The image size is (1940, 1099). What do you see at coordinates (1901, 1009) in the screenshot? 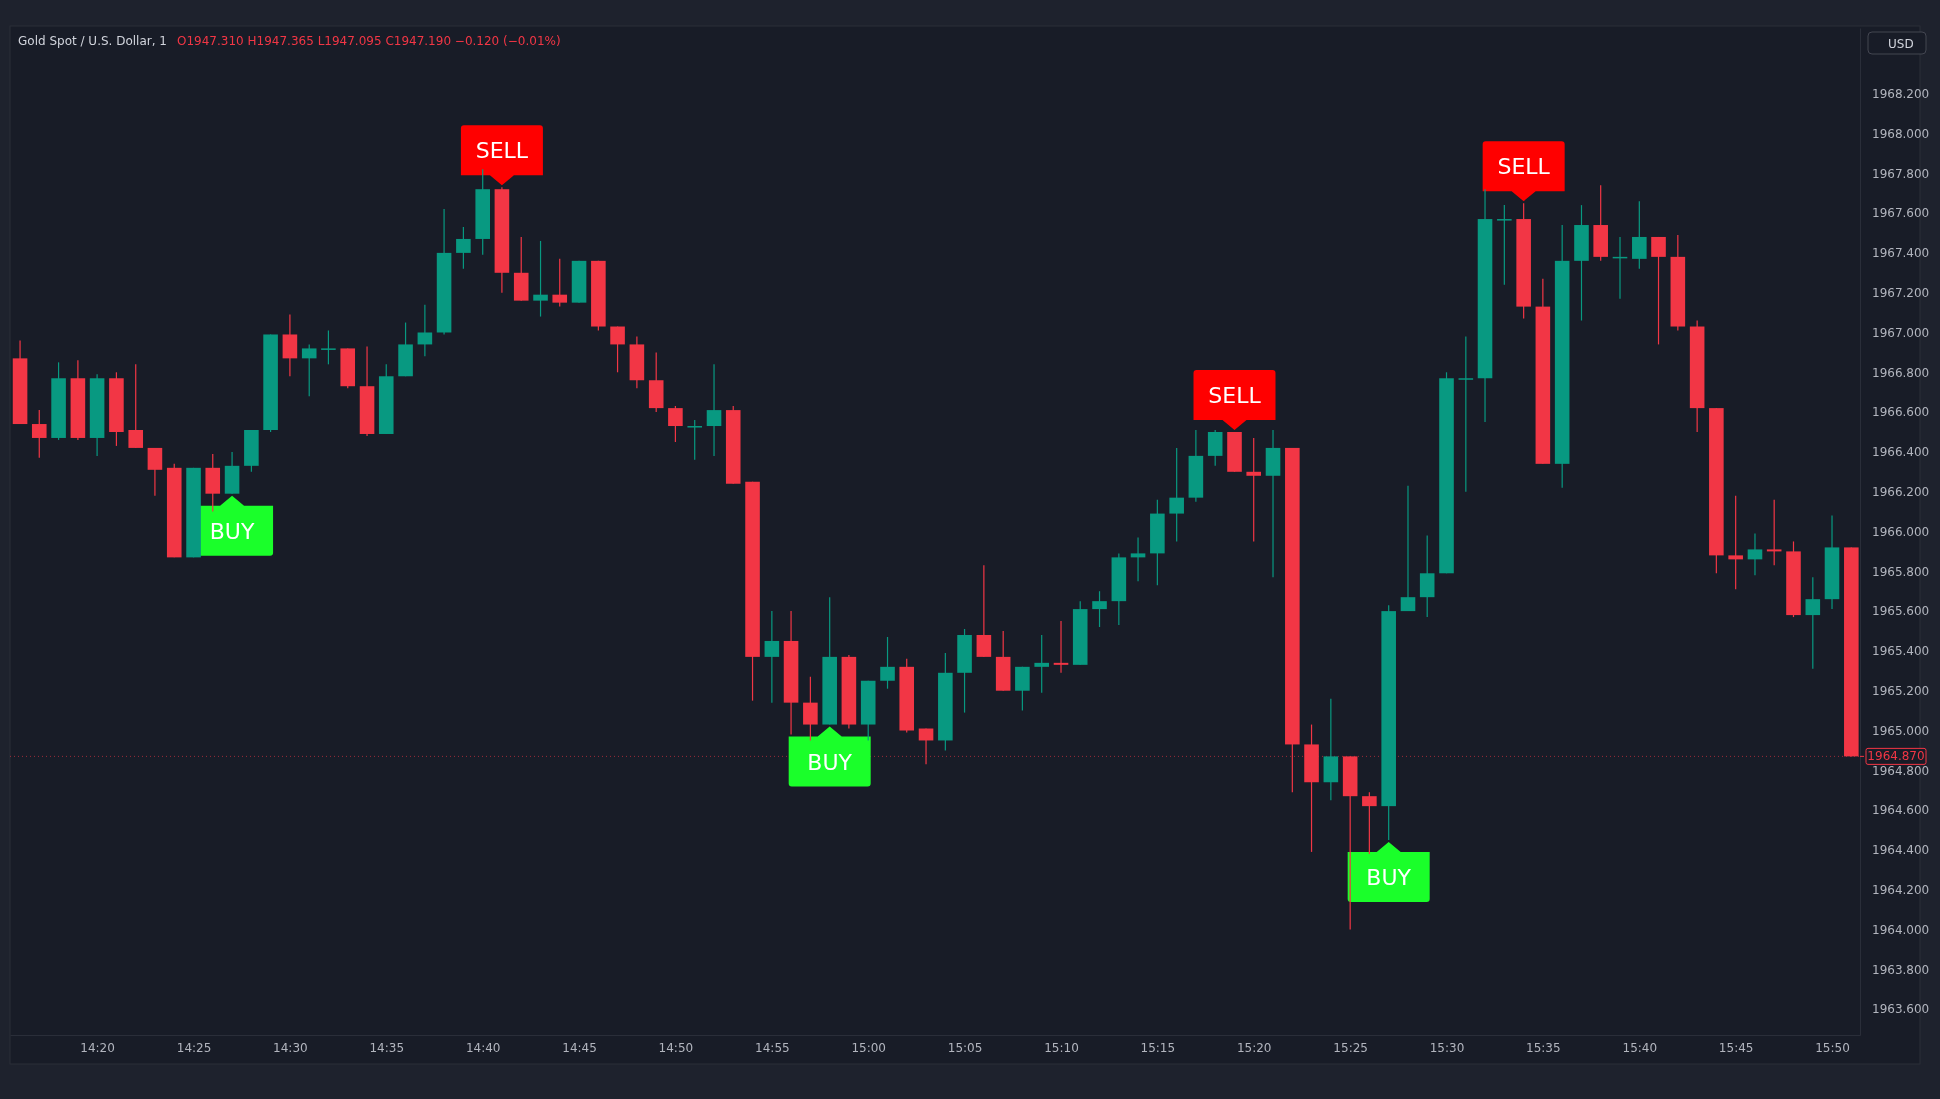
I see `y-tick-label: 1963.600` at bounding box center [1901, 1009].